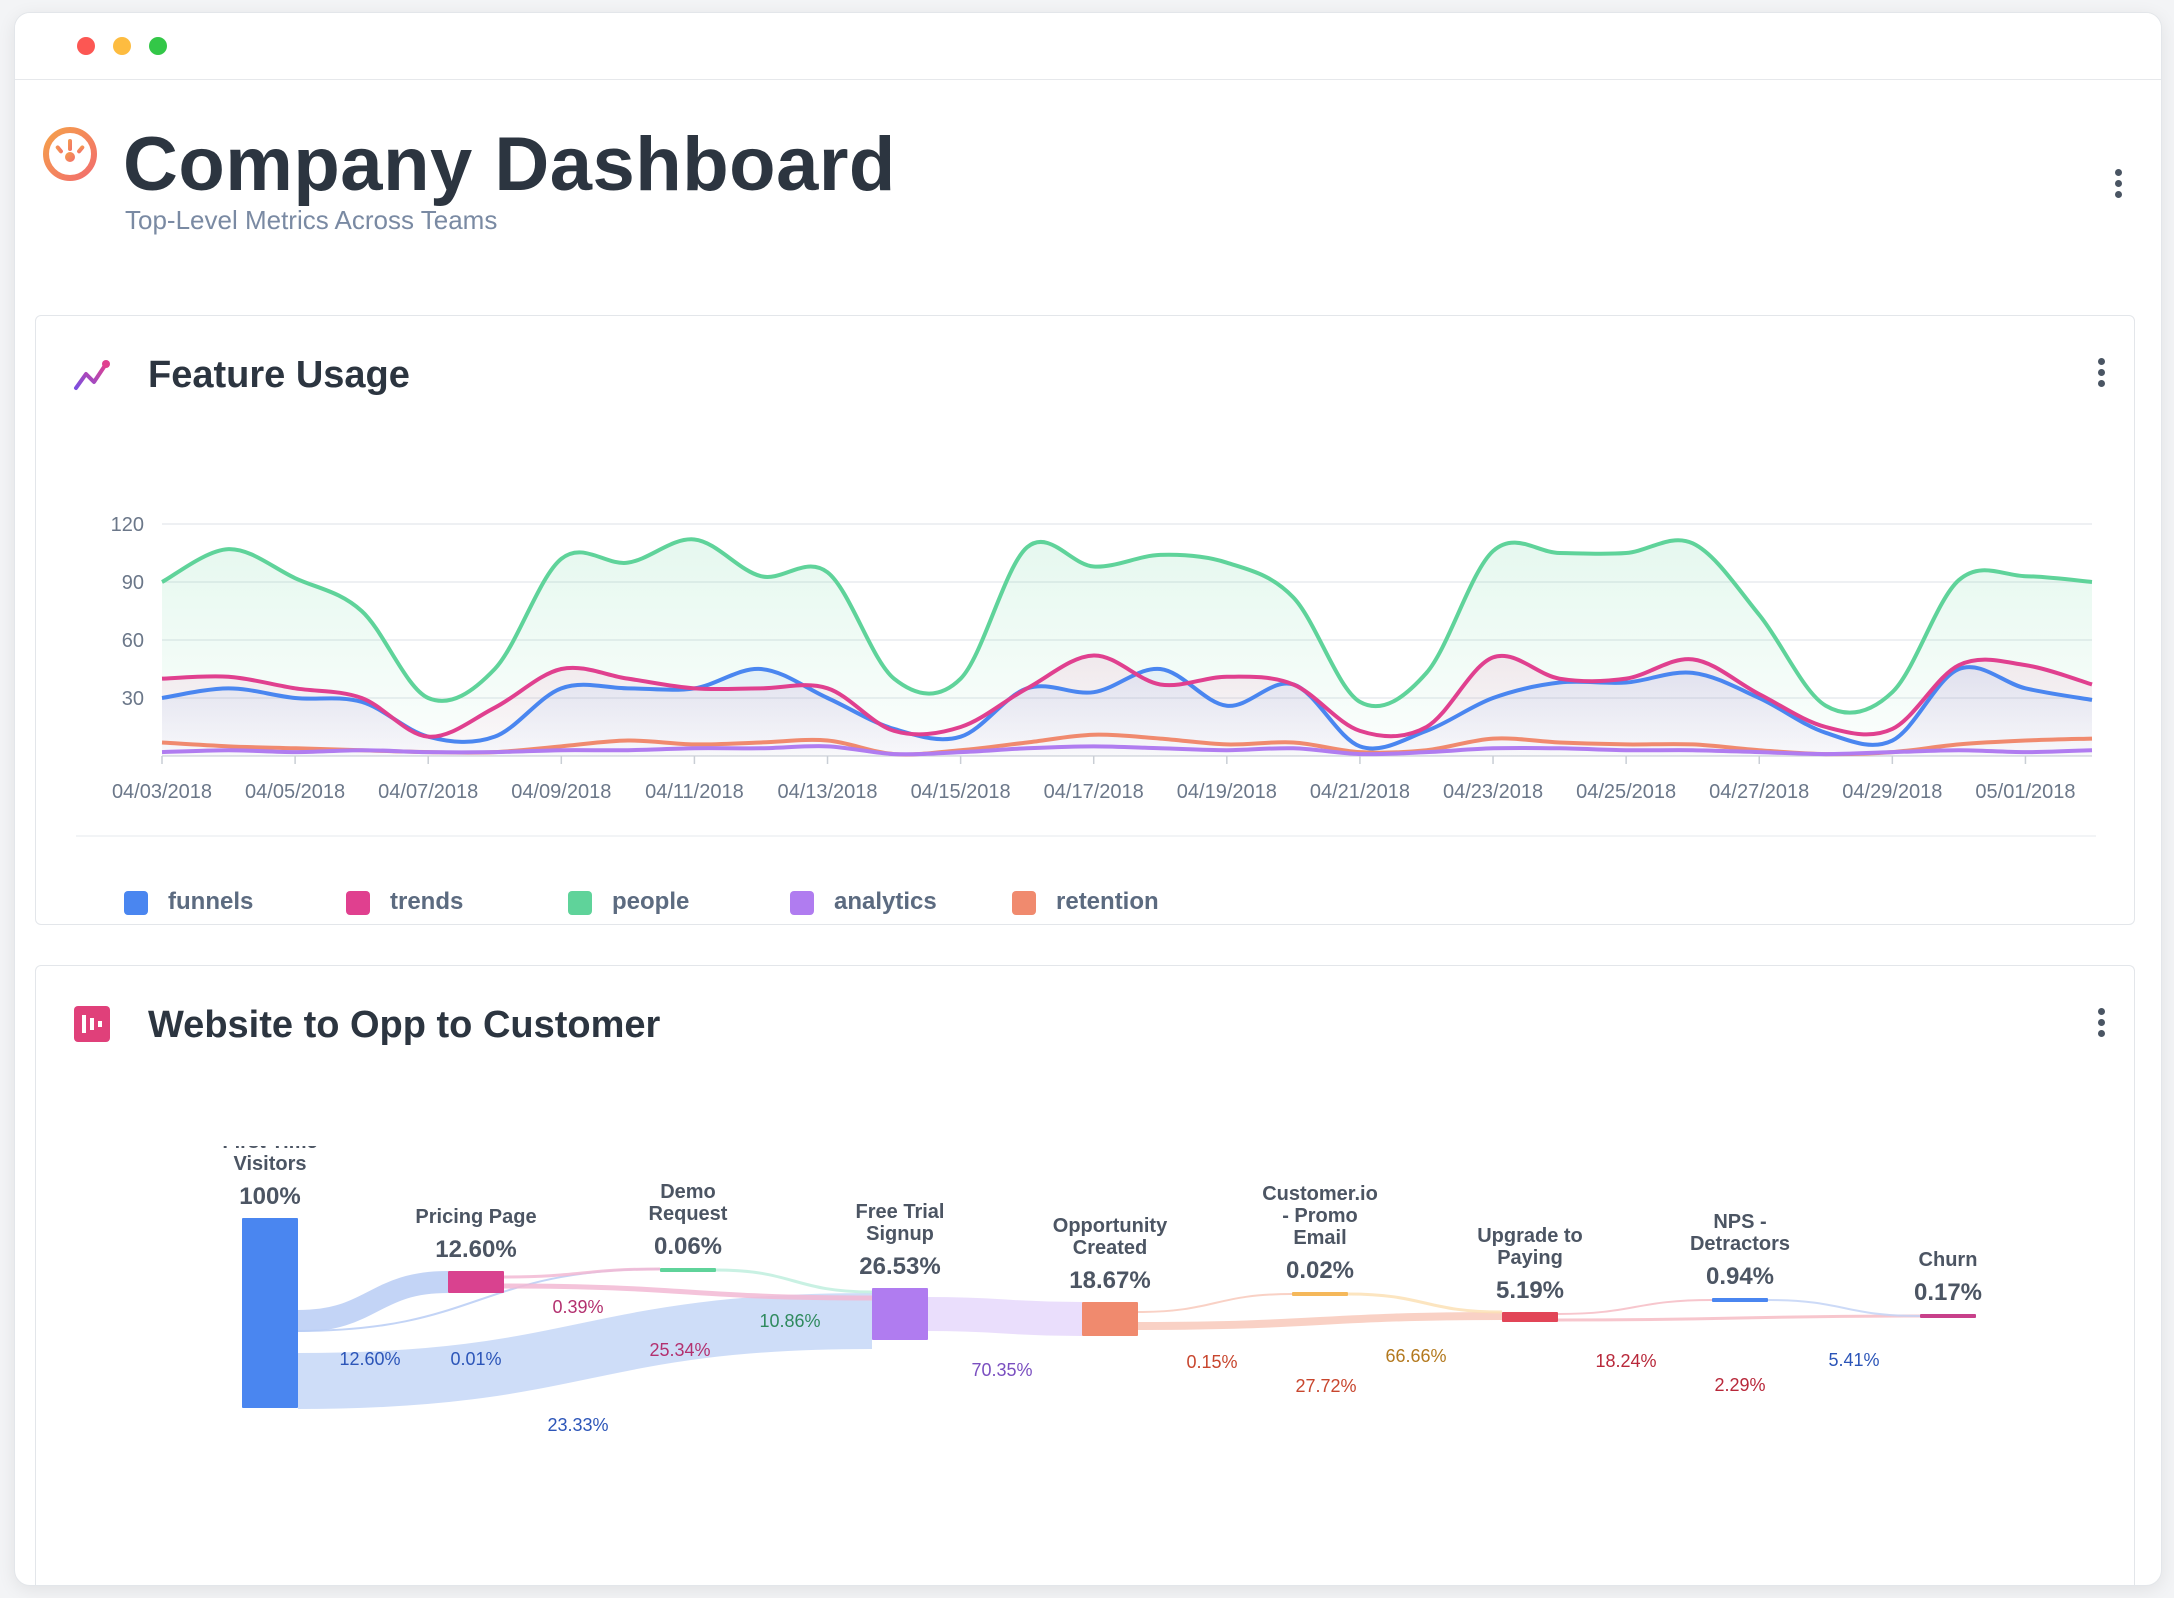  Describe the element at coordinates (162, 792) in the screenshot. I see `x-tick-label: 04/03/2018` at that location.